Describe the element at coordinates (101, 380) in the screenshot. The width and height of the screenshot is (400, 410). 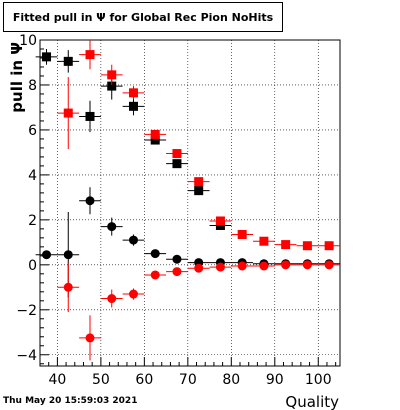
I see `x-tick-label: 50` at that location.